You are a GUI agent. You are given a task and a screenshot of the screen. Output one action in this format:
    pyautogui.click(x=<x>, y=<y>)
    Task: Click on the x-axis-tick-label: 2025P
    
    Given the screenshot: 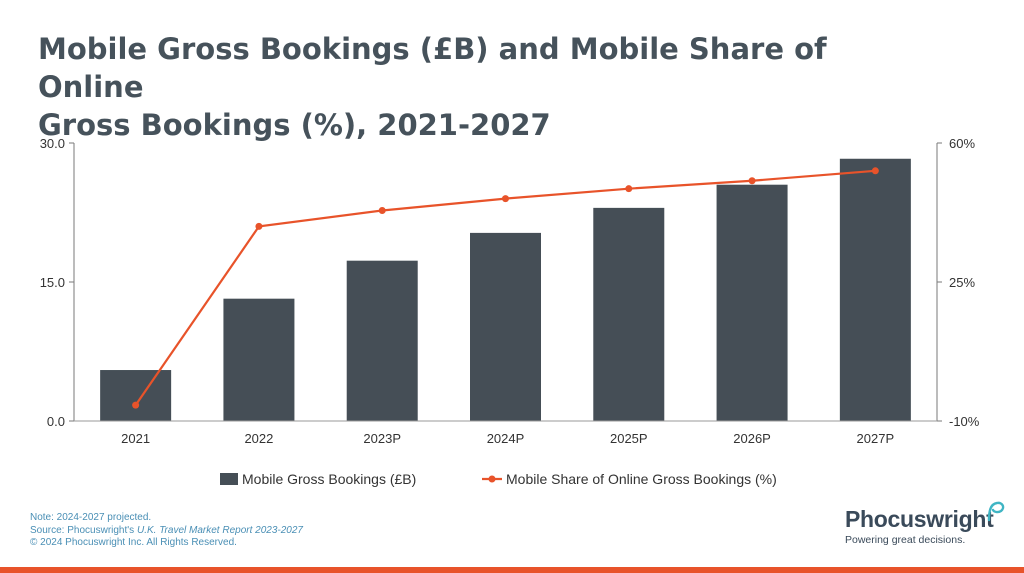 What is the action you would take?
    pyautogui.click(x=629, y=438)
    